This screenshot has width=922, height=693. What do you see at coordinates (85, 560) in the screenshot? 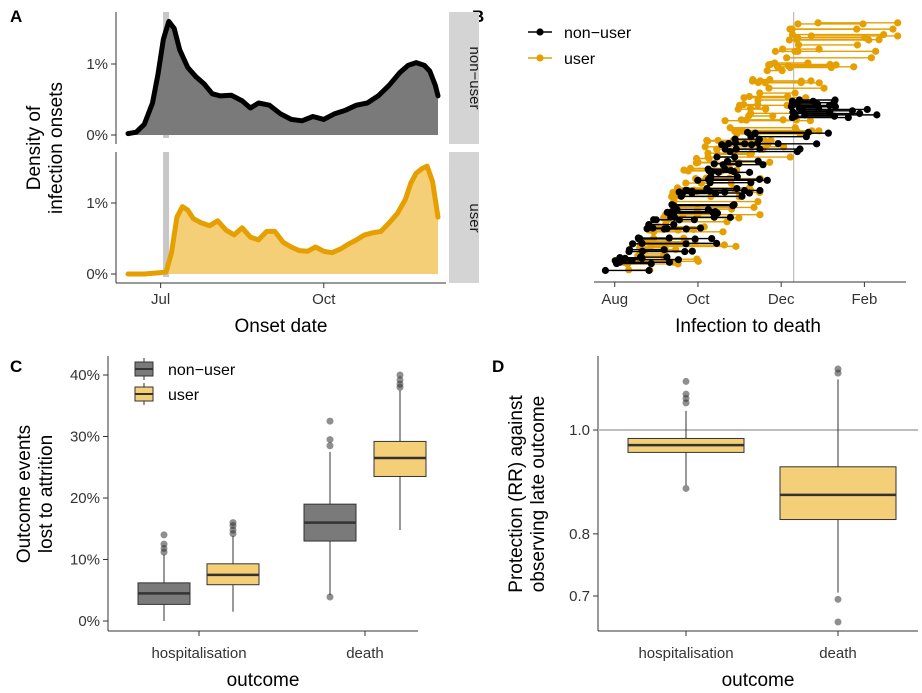
I see `y-tick-label-c: 10%` at bounding box center [85, 560].